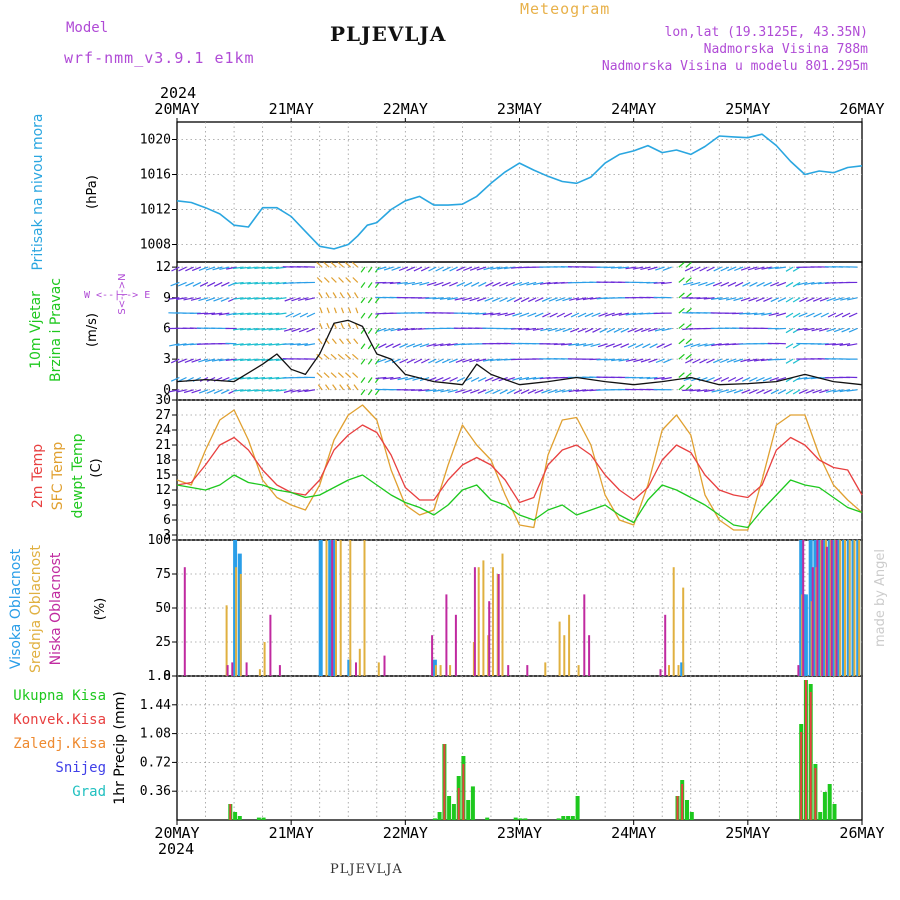 This screenshot has height=900, width=900. Describe the element at coordinates (78, 475) in the screenshot. I see `dewpt-axis-label: dewpt Temp` at that location.